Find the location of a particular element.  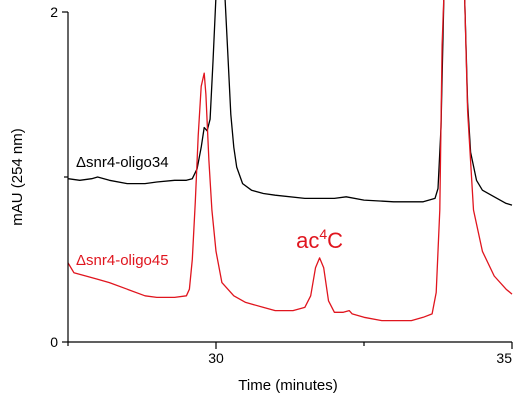

y-tick-label: 0 is located at coordinates (54, 342).